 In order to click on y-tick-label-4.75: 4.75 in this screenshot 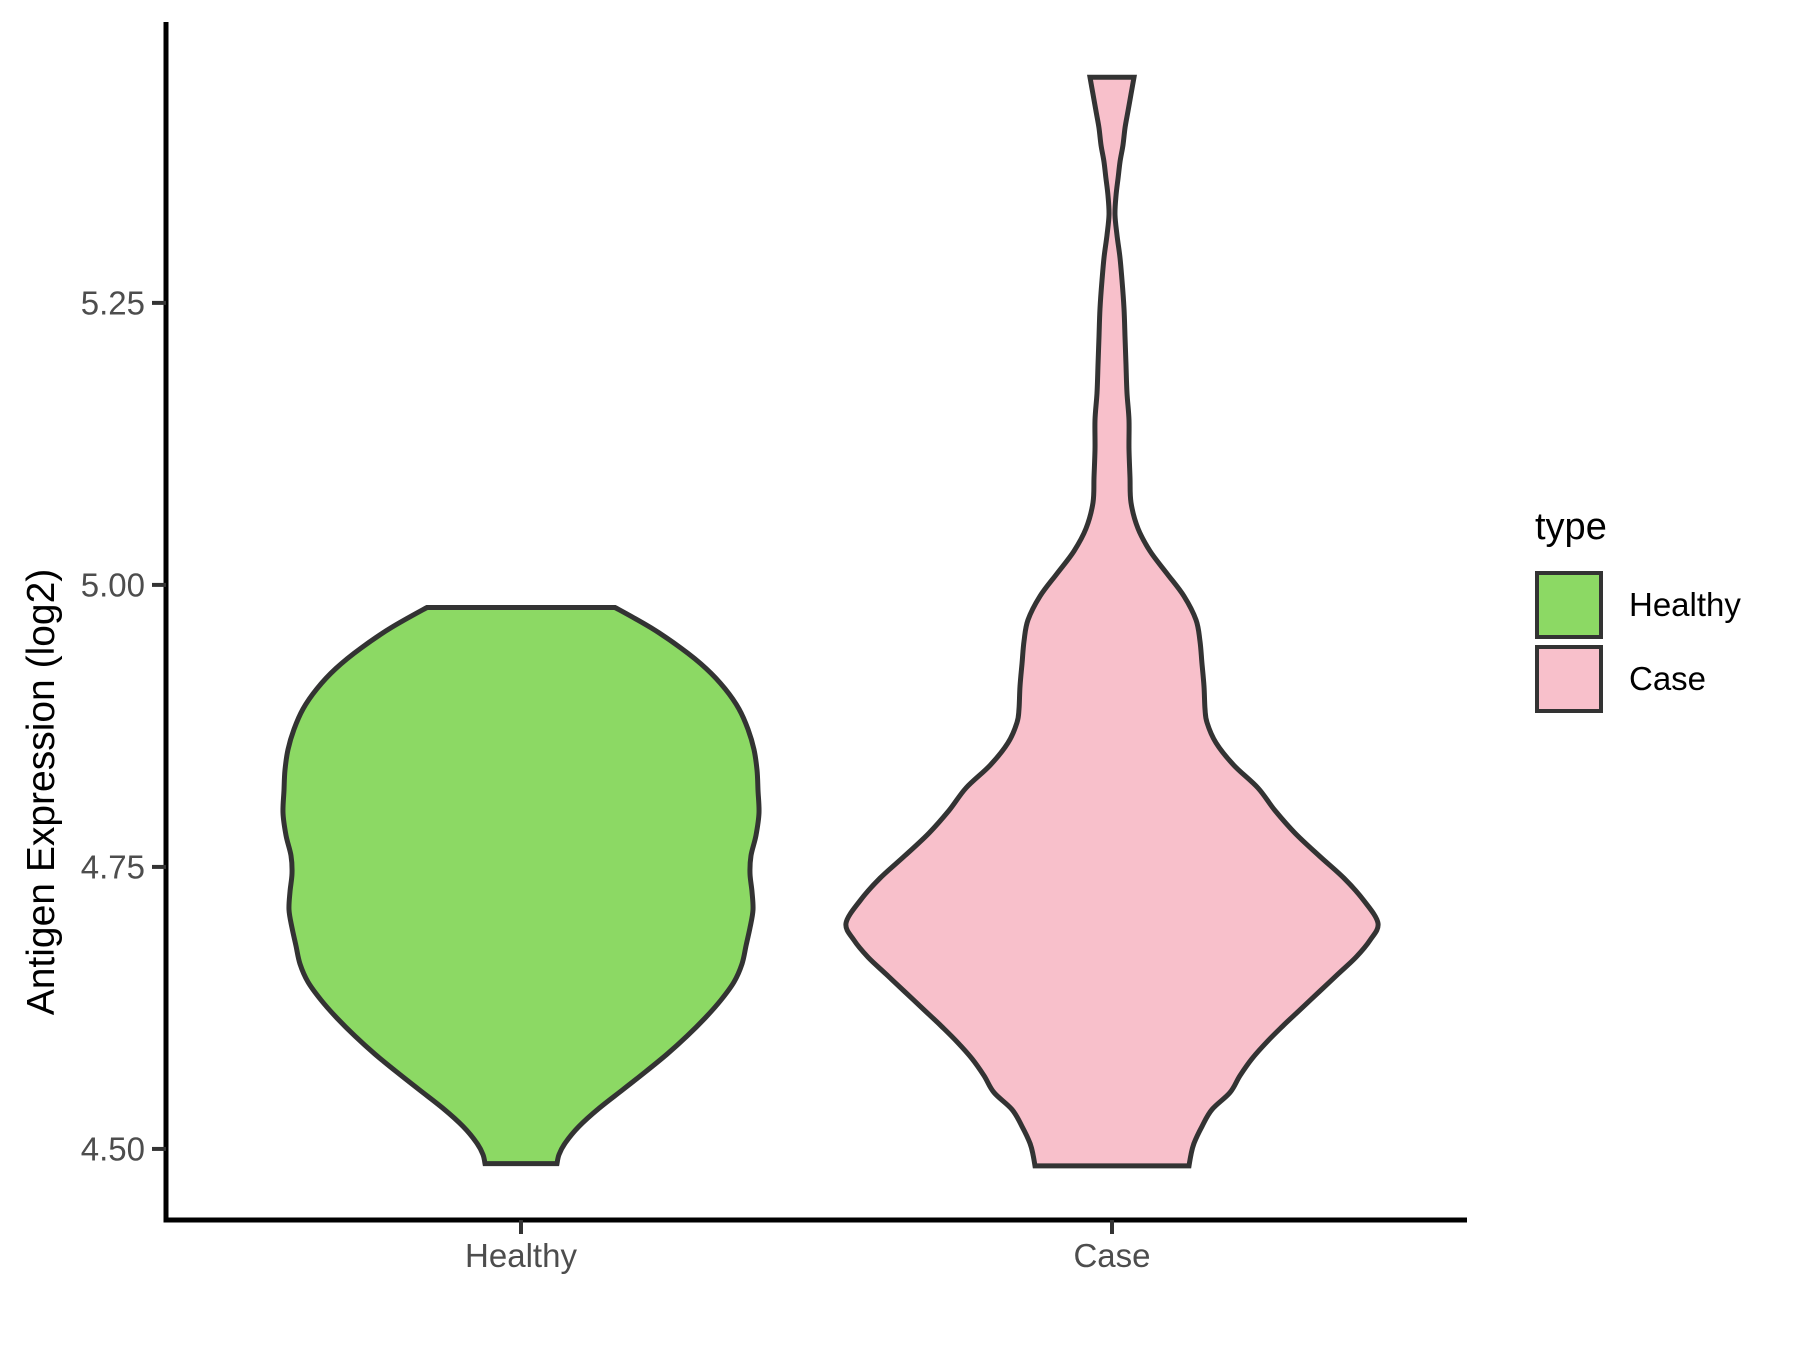, I will do `click(113, 866)`.